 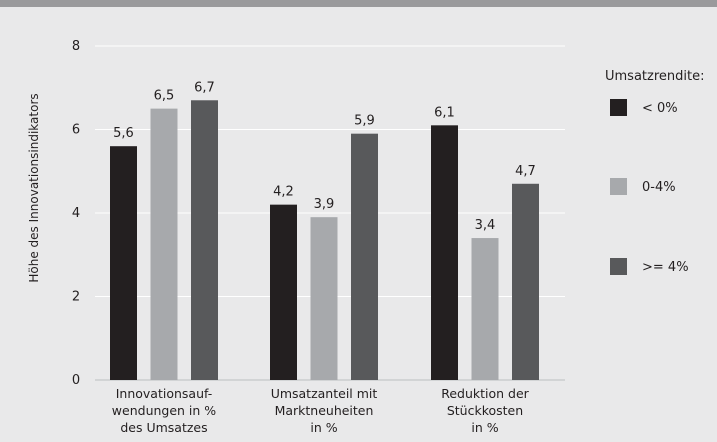 What do you see at coordinates (358, 3) in the screenshot?
I see `top-rule` at bounding box center [358, 3].